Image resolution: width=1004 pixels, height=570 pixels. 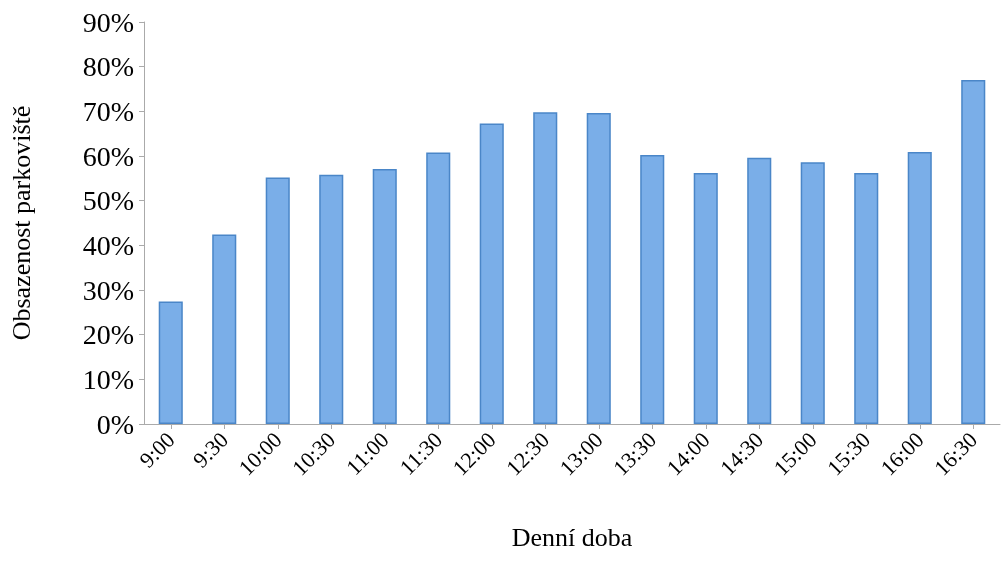 I want to click on y-tick-label: 70%, so click(x=108, y=111).